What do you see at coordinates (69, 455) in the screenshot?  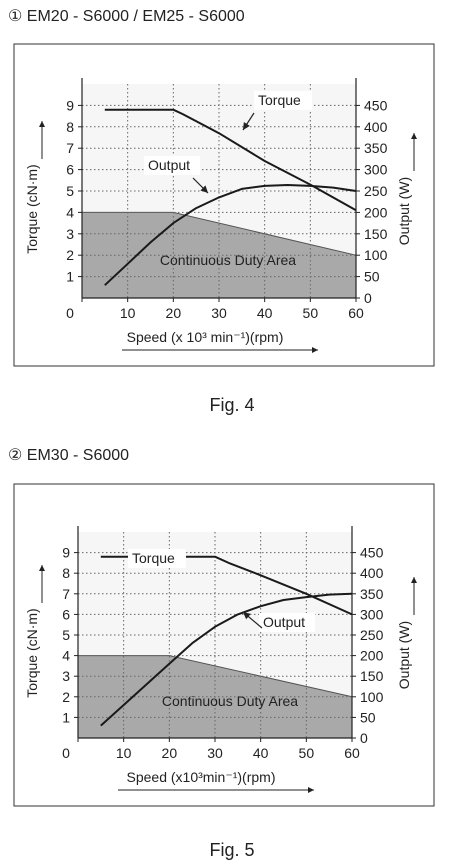 I see `figure-2-heading: ② EM30 - S6000` at bounding box center [69, 455].